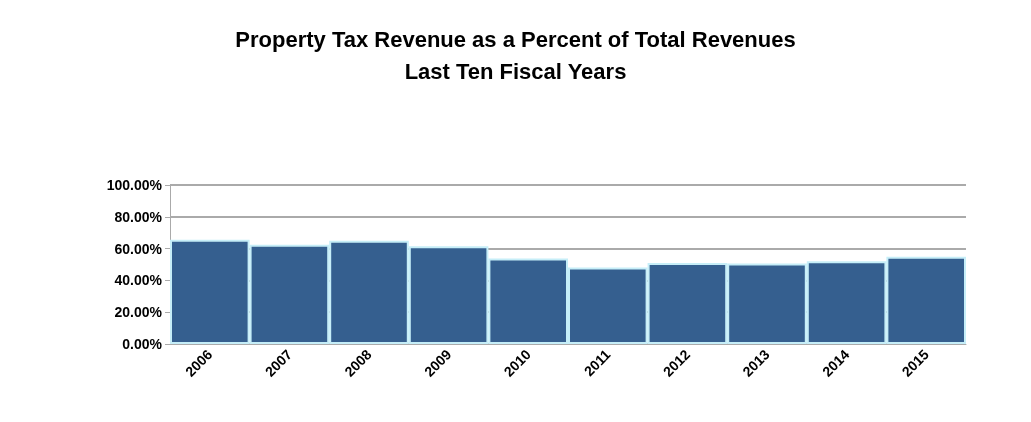 The width and height of the screenshot is (1031, 422). I want to click on y-tick-label: 0.00%, so click(142, 344).